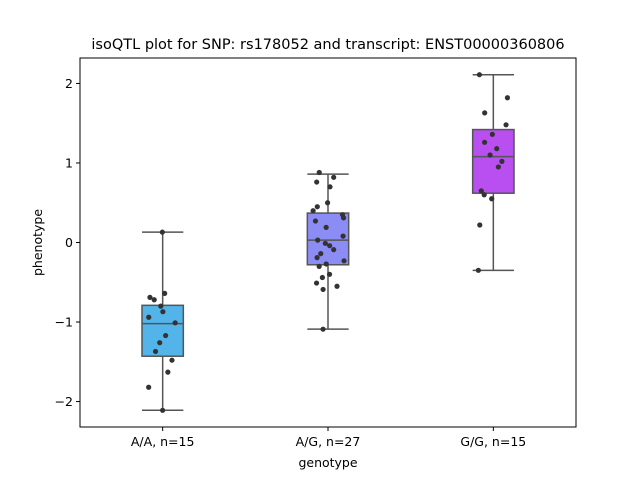 This screenshot has height=480, width=640. What do you see at coordinates (37, 242) in the screenshot?
I see `y-axis-label: phenotype` at bounding box center [37, 242].